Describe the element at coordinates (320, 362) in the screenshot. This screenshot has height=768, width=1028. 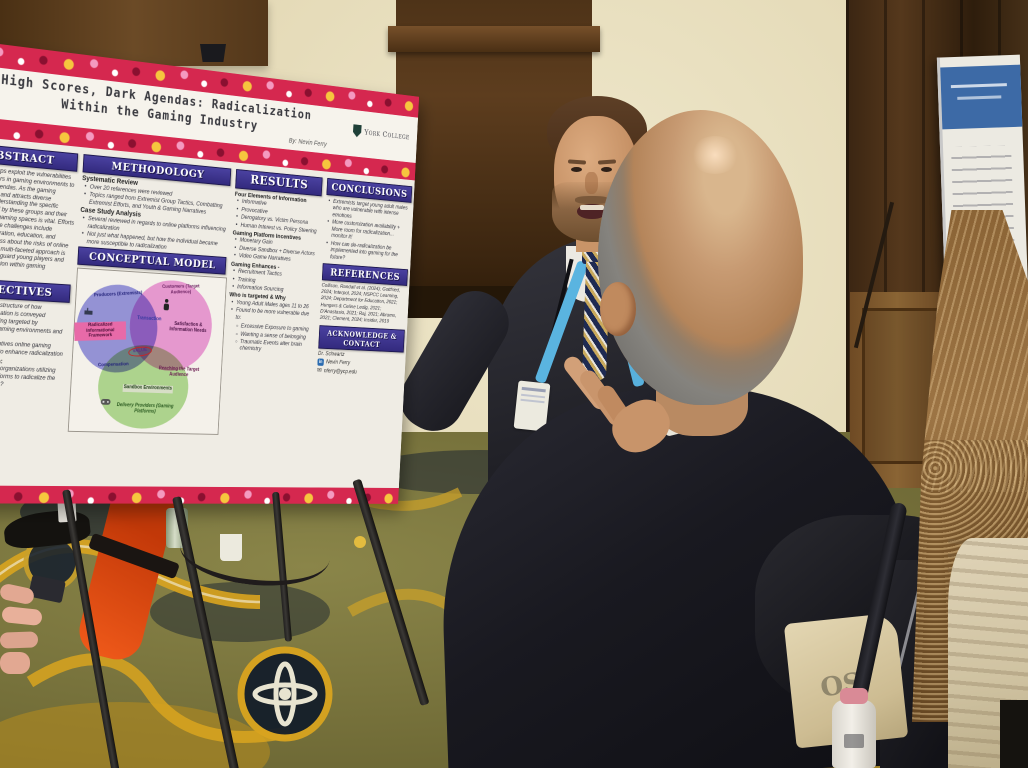
I see `linkedin-icon: in` at that location.